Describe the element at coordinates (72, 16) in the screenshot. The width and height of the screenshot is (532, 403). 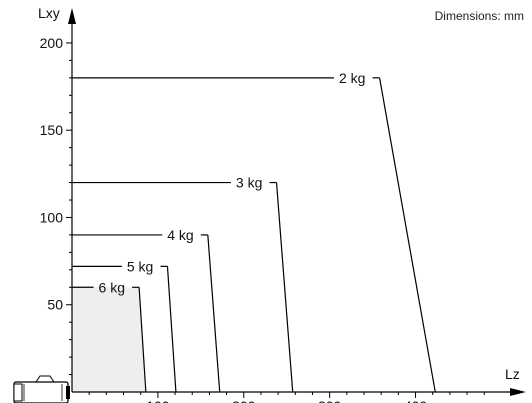
I see `y-axis-arrow` at that location.